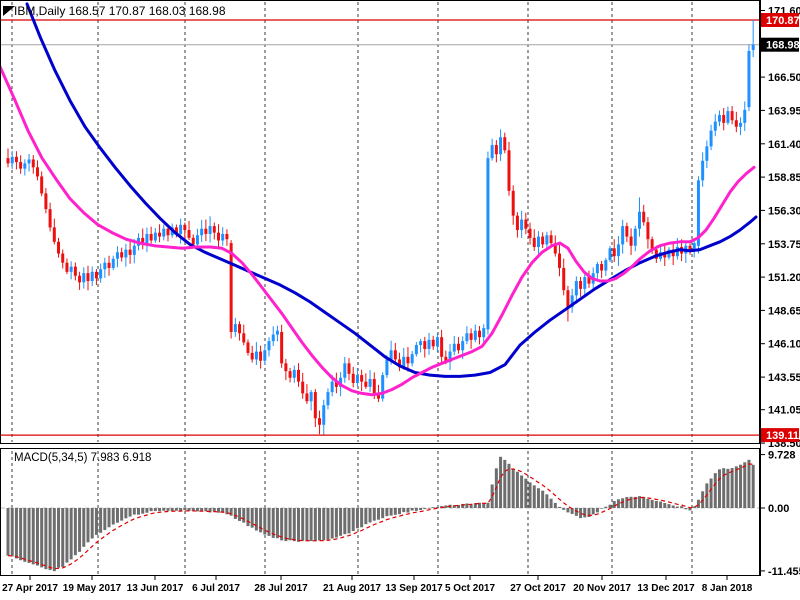 The width and height of the screenshot is (800, 600). Describe the element at coordinates (784, 278) in the screenshot. I see `price-tick-label: 151.20` at that location.